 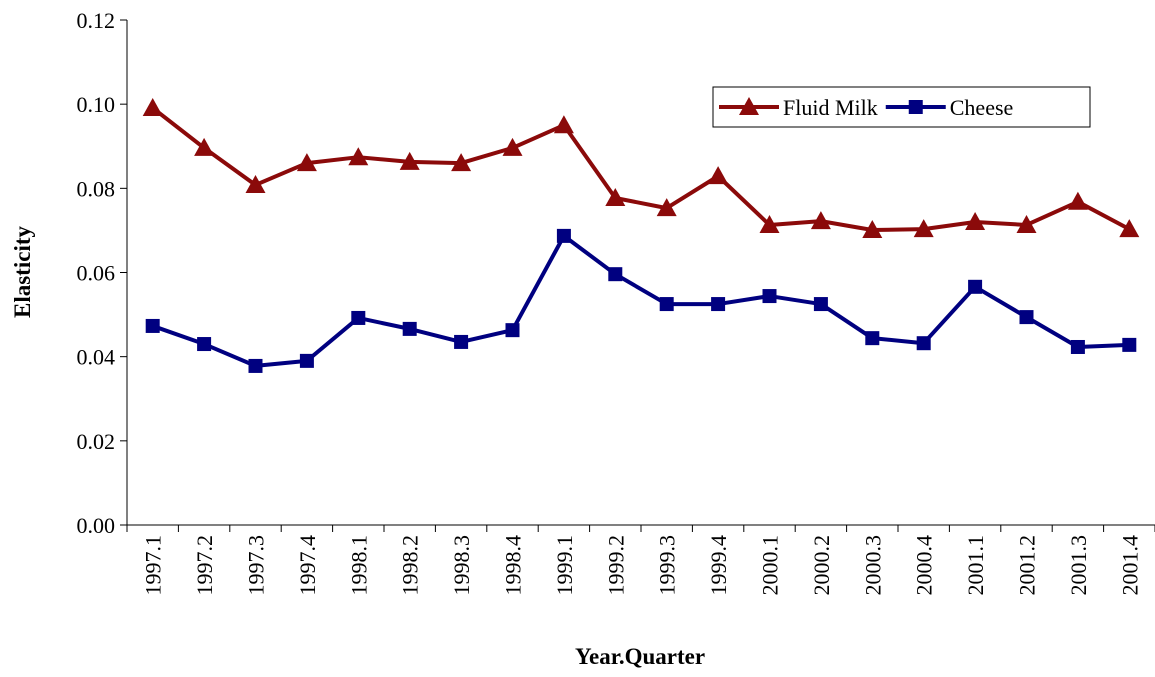 What do you see at coordinates (982, 107) in the screenshot?
I see `legend-label: Cheese` at bounding box center [982, 107].